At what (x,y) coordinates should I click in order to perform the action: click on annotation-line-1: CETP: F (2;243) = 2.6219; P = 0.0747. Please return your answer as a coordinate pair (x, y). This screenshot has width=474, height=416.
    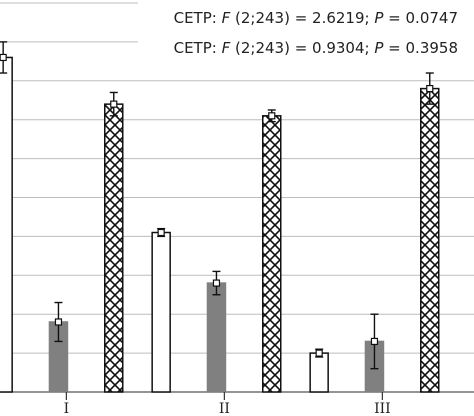
    Looking at the image, I should click on (316, 18).